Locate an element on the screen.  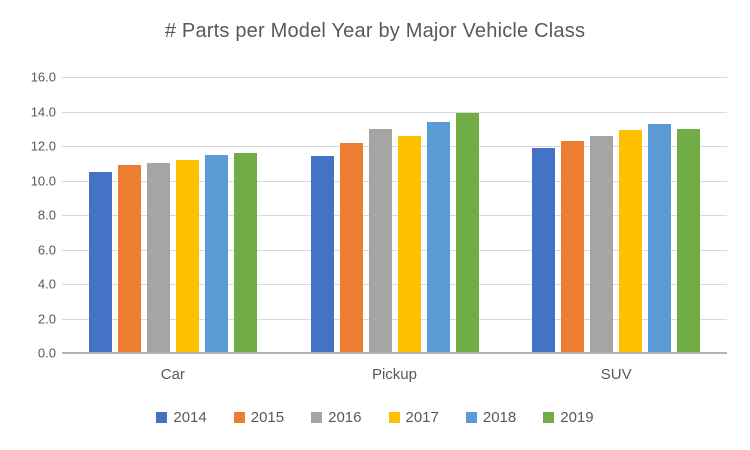
bar-suv-2019 is located at coordinates (689, 240).